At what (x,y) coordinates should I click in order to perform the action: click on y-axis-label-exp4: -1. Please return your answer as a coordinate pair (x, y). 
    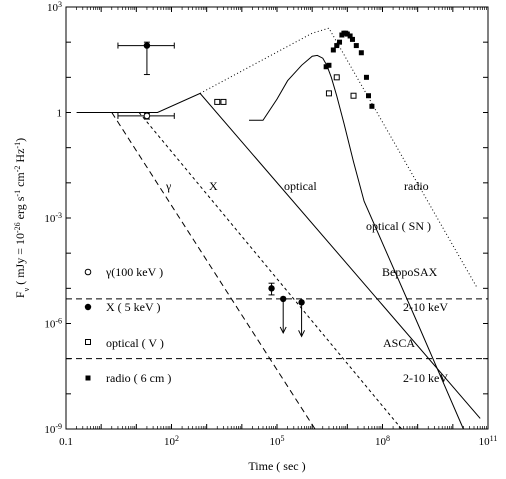
    Looking at the image, I should click on (17, 145).